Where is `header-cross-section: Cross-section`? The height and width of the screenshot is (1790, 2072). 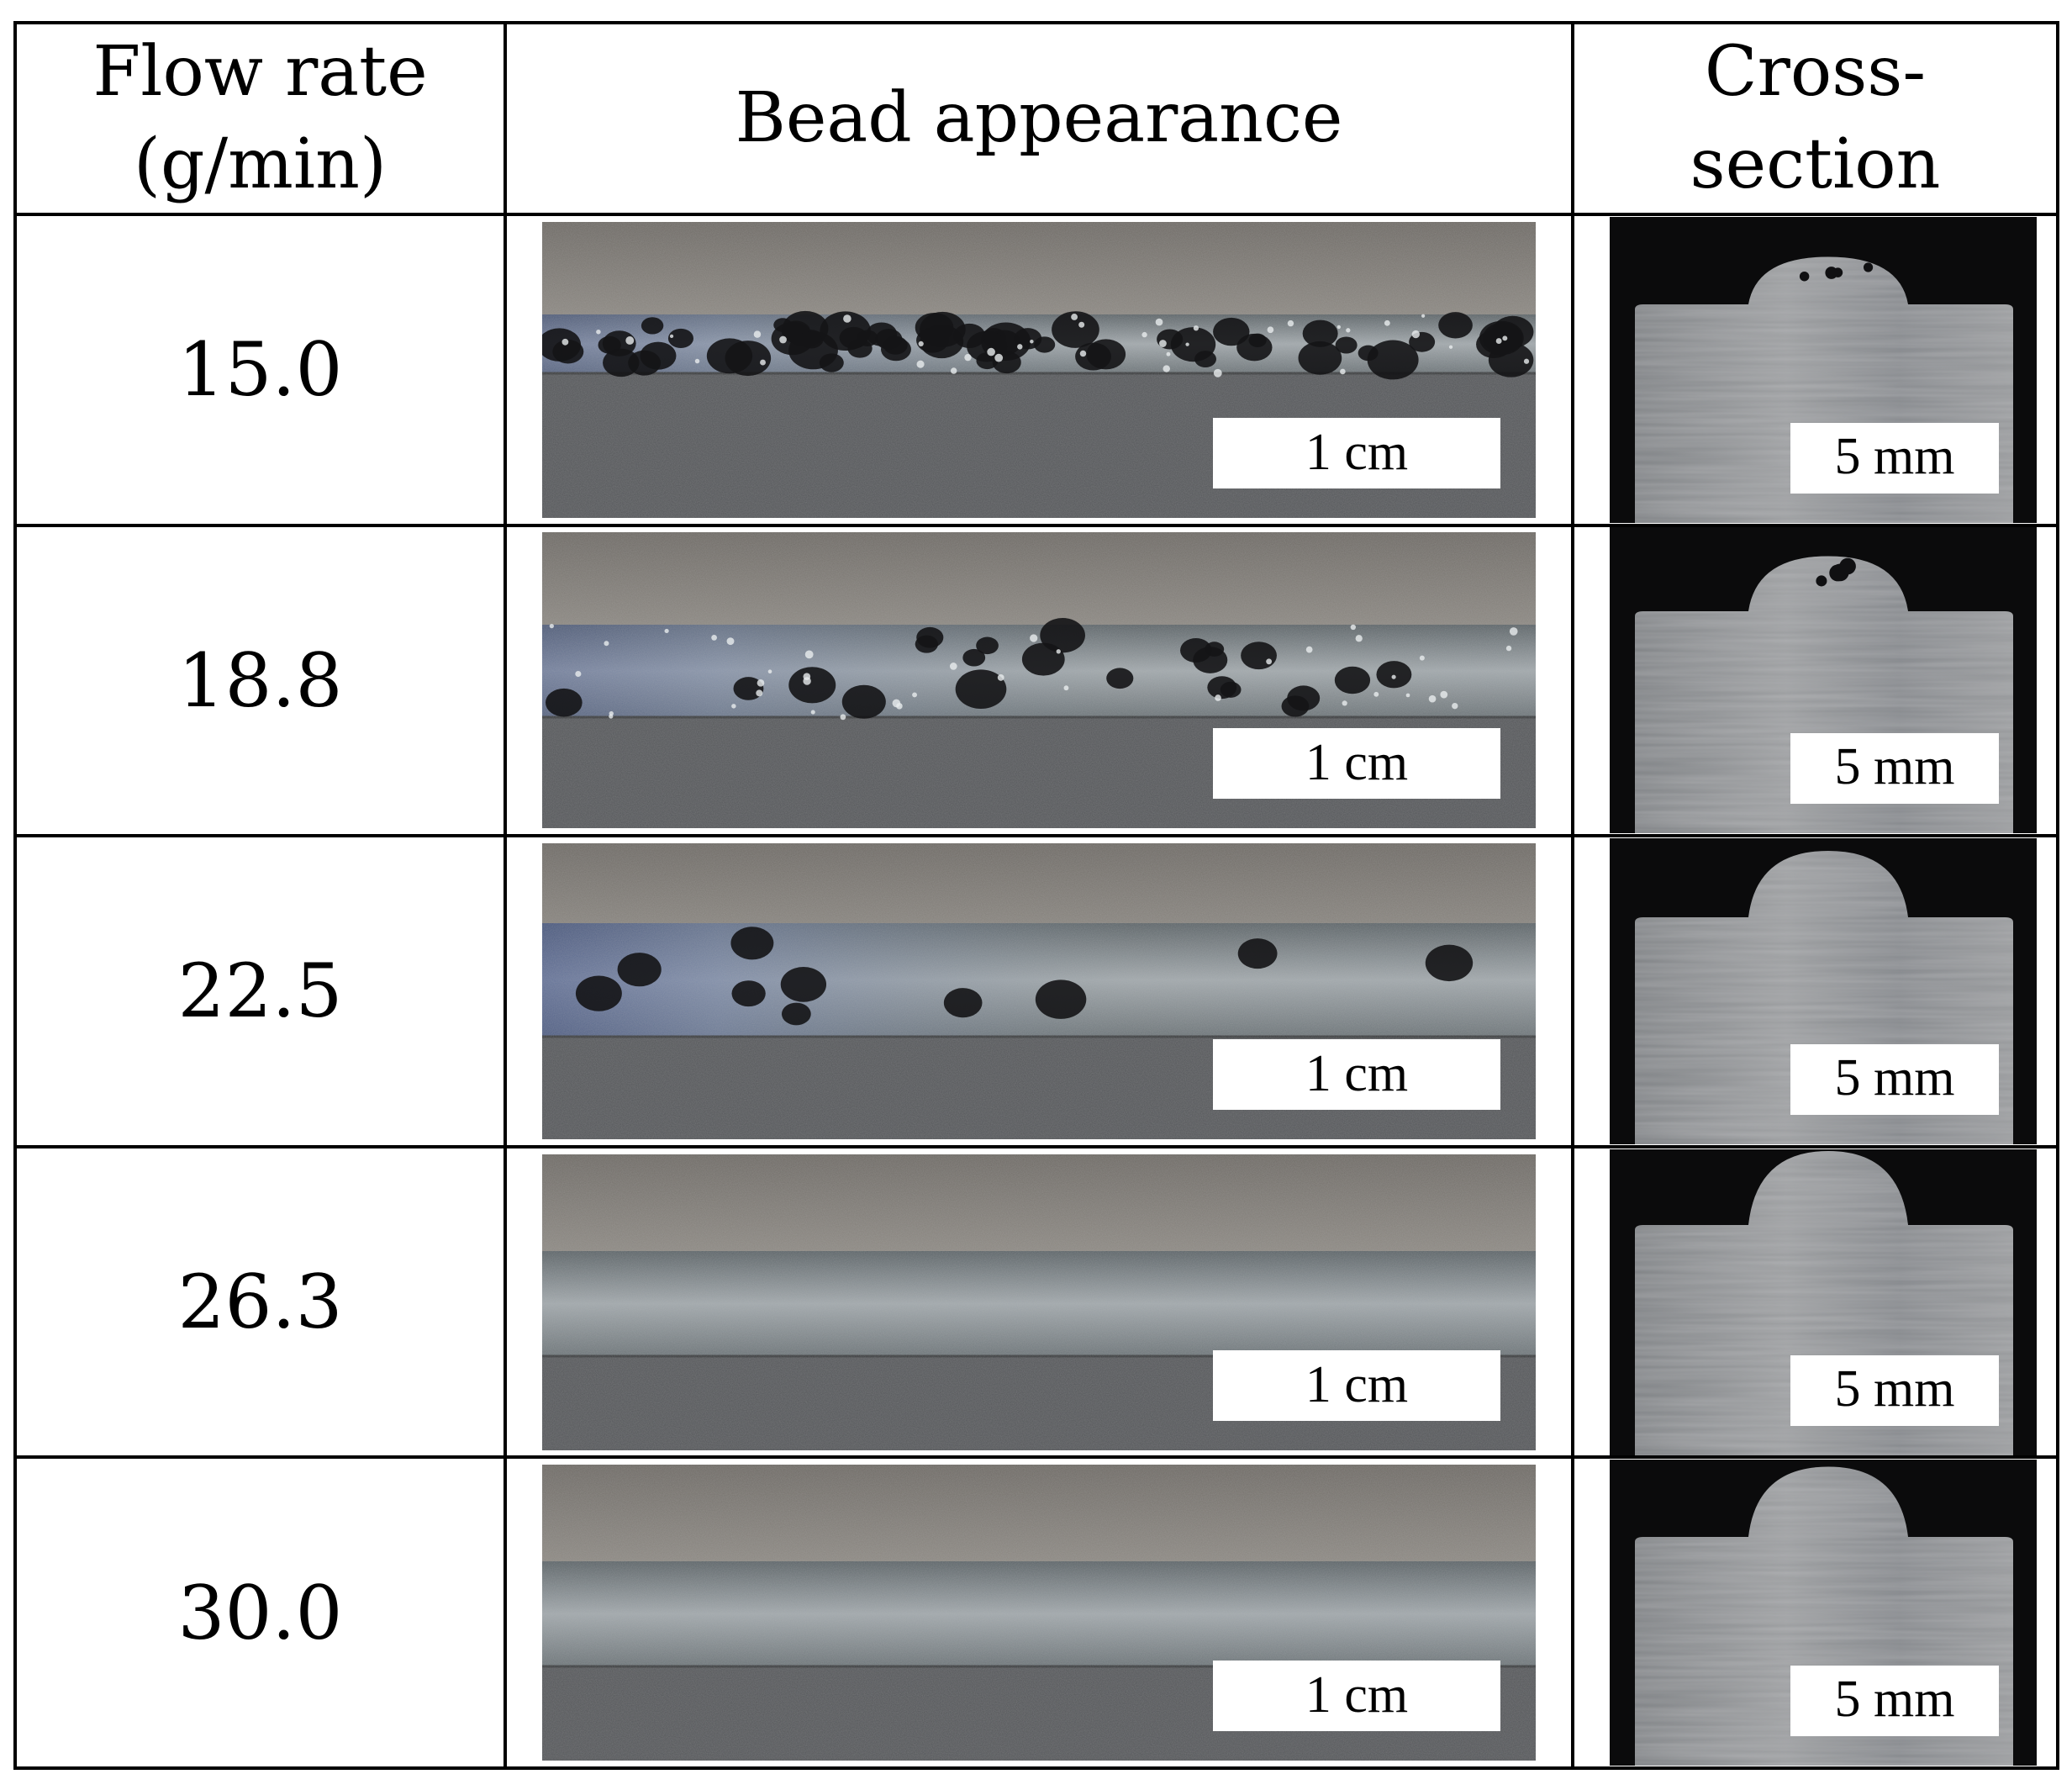 header-cross-section: Cross-section is located at coordinates (1815, 118).